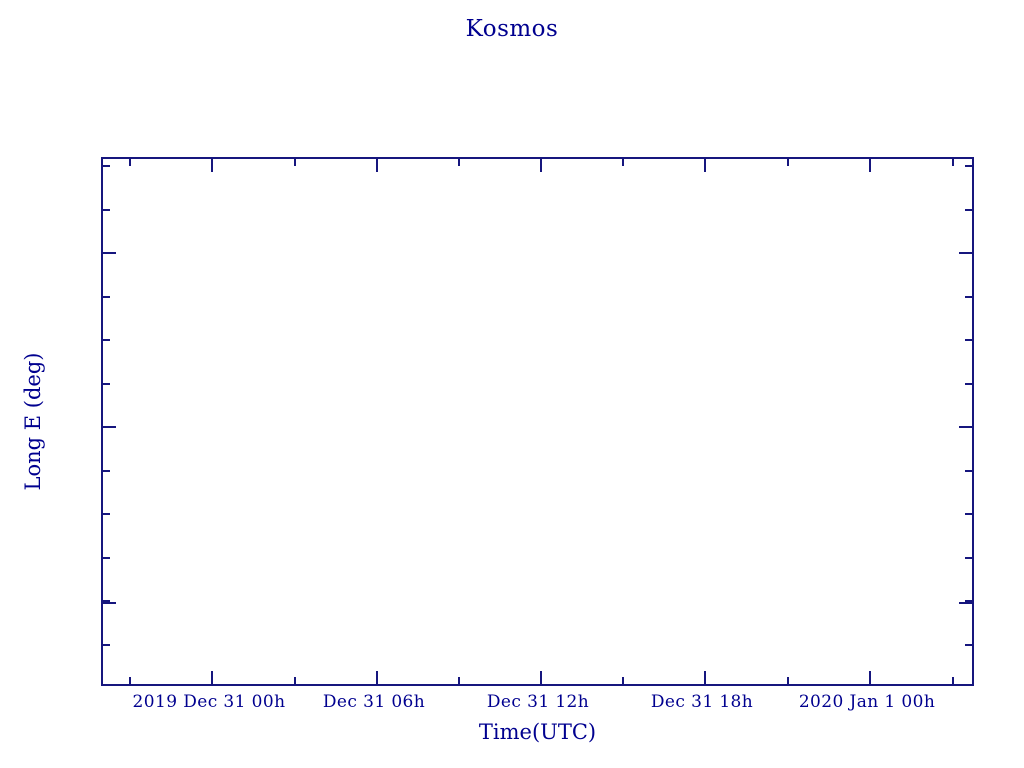 The image size is (1024, 768). I want to click on x-tick-label: Dec 31 18h, so click(702, 702).